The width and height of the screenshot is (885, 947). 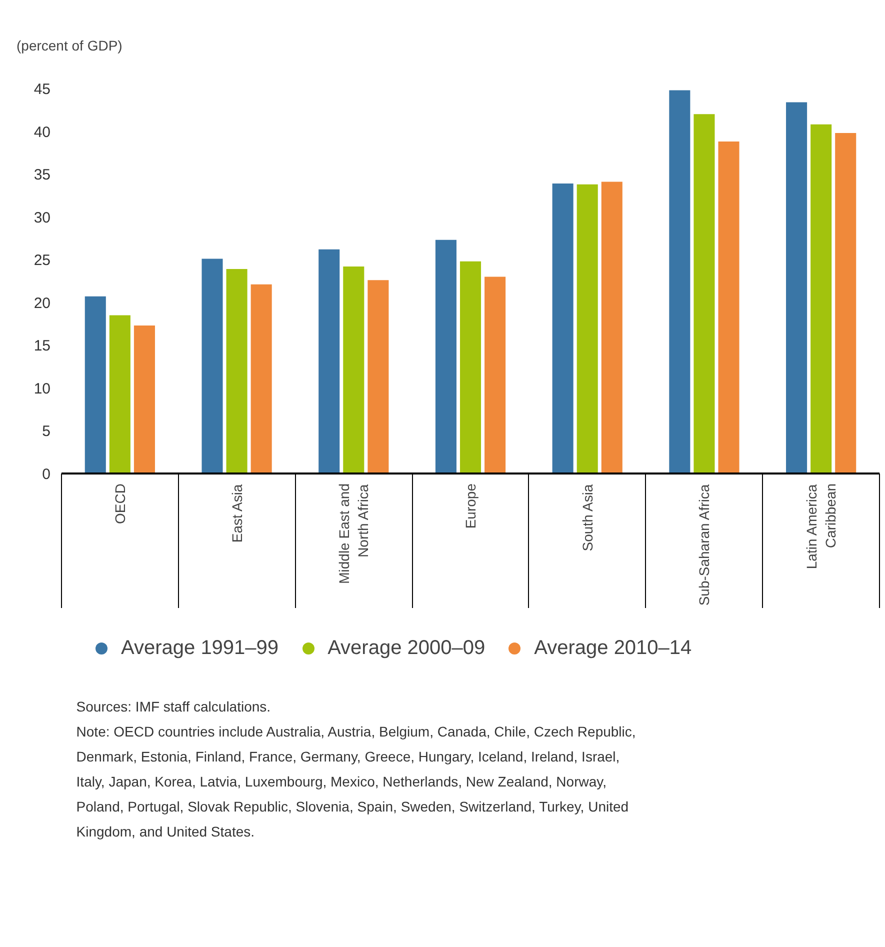 I want to click on text: Note: OECD countries include Australia, Austria, Belgium, Canada, Chile, Czech Republic, Denmark, Estonia, Finland, France, Germany, Greece, Hungary, Iceland, Ireland, Israel, Italy, Japan, Korea, Latvia, Luxembourg, Mexico, Netherlands, New Zealand, Norway, Poland, Portugal, Slovak Republic, Slovenia, Spain, Sweden, Switzerland, Turkey, United Kingdom, and United States., so click(x=356, y=782).